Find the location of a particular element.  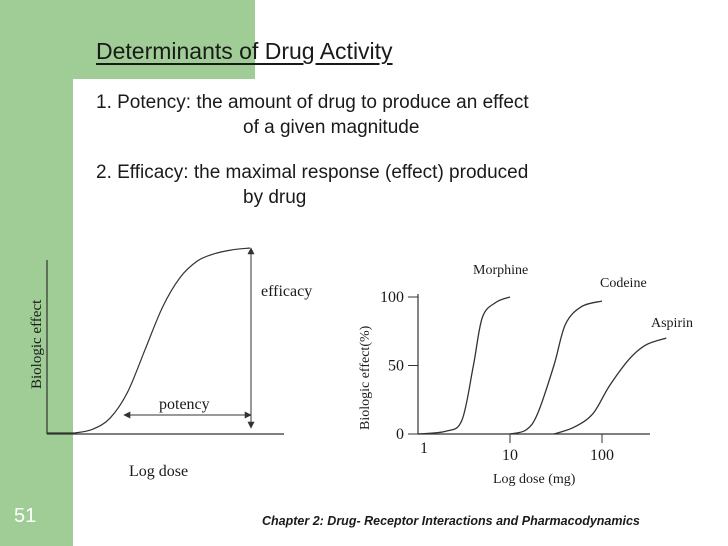

efficacy-label: efficacy is located at coordinates (286, 291).